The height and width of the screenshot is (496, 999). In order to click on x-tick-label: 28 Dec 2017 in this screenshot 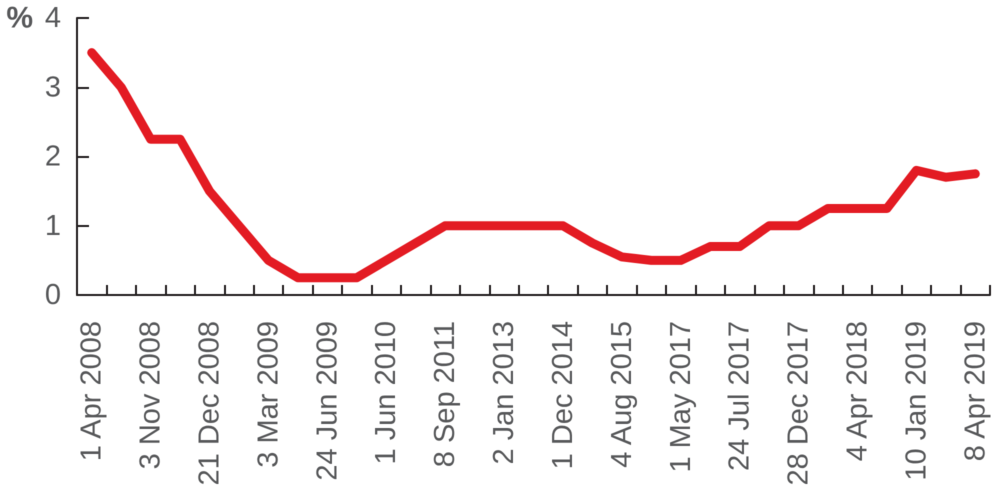, I will do `click(798, 403)`.